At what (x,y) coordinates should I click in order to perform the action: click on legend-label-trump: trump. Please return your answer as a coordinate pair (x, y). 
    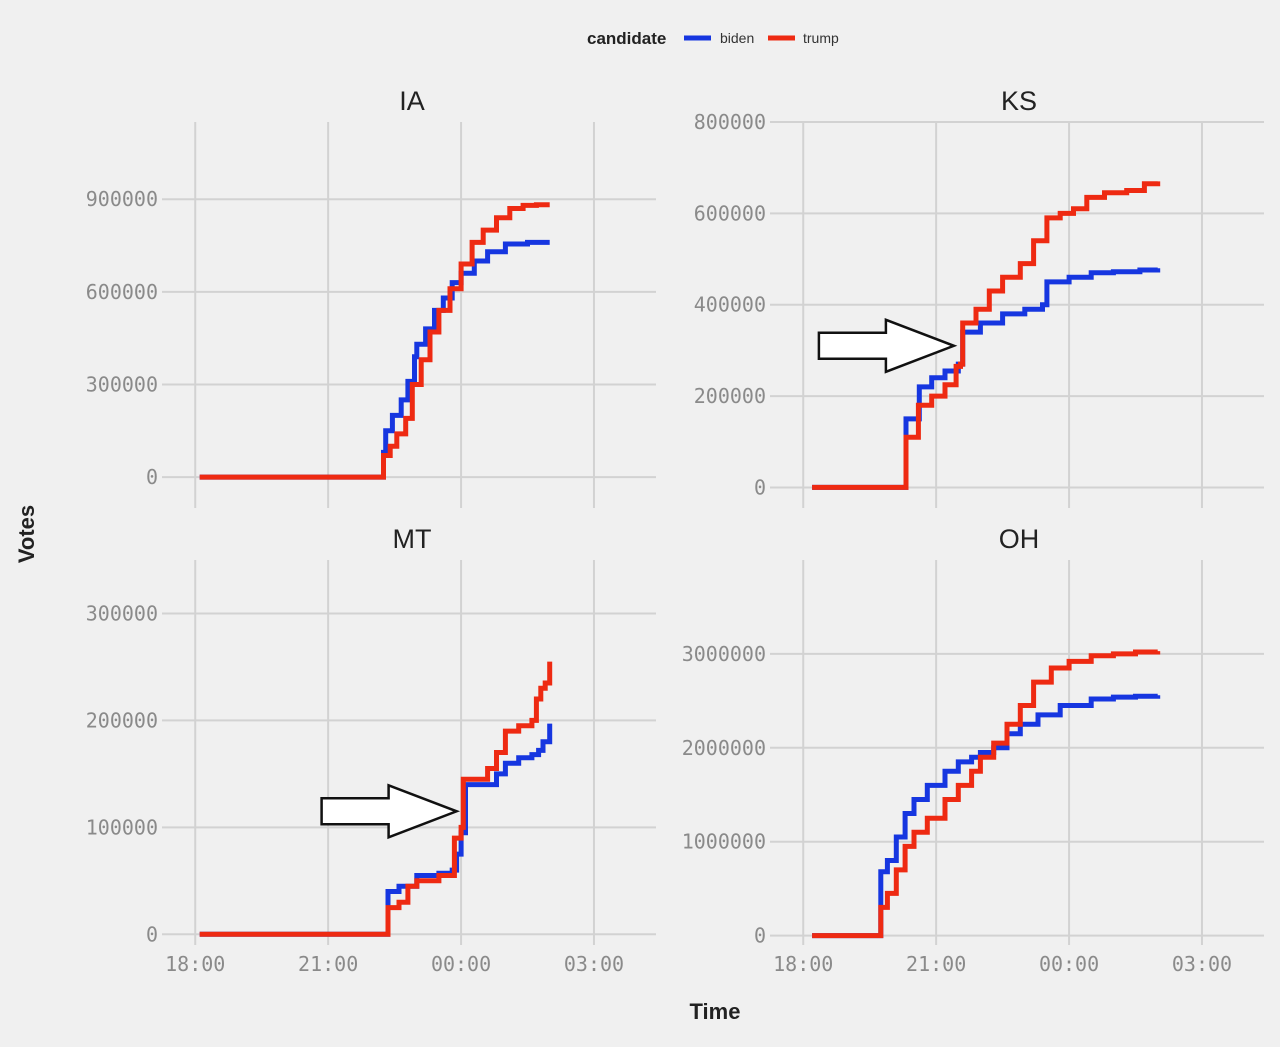
    Looking at the image, I should click on (821, 38).